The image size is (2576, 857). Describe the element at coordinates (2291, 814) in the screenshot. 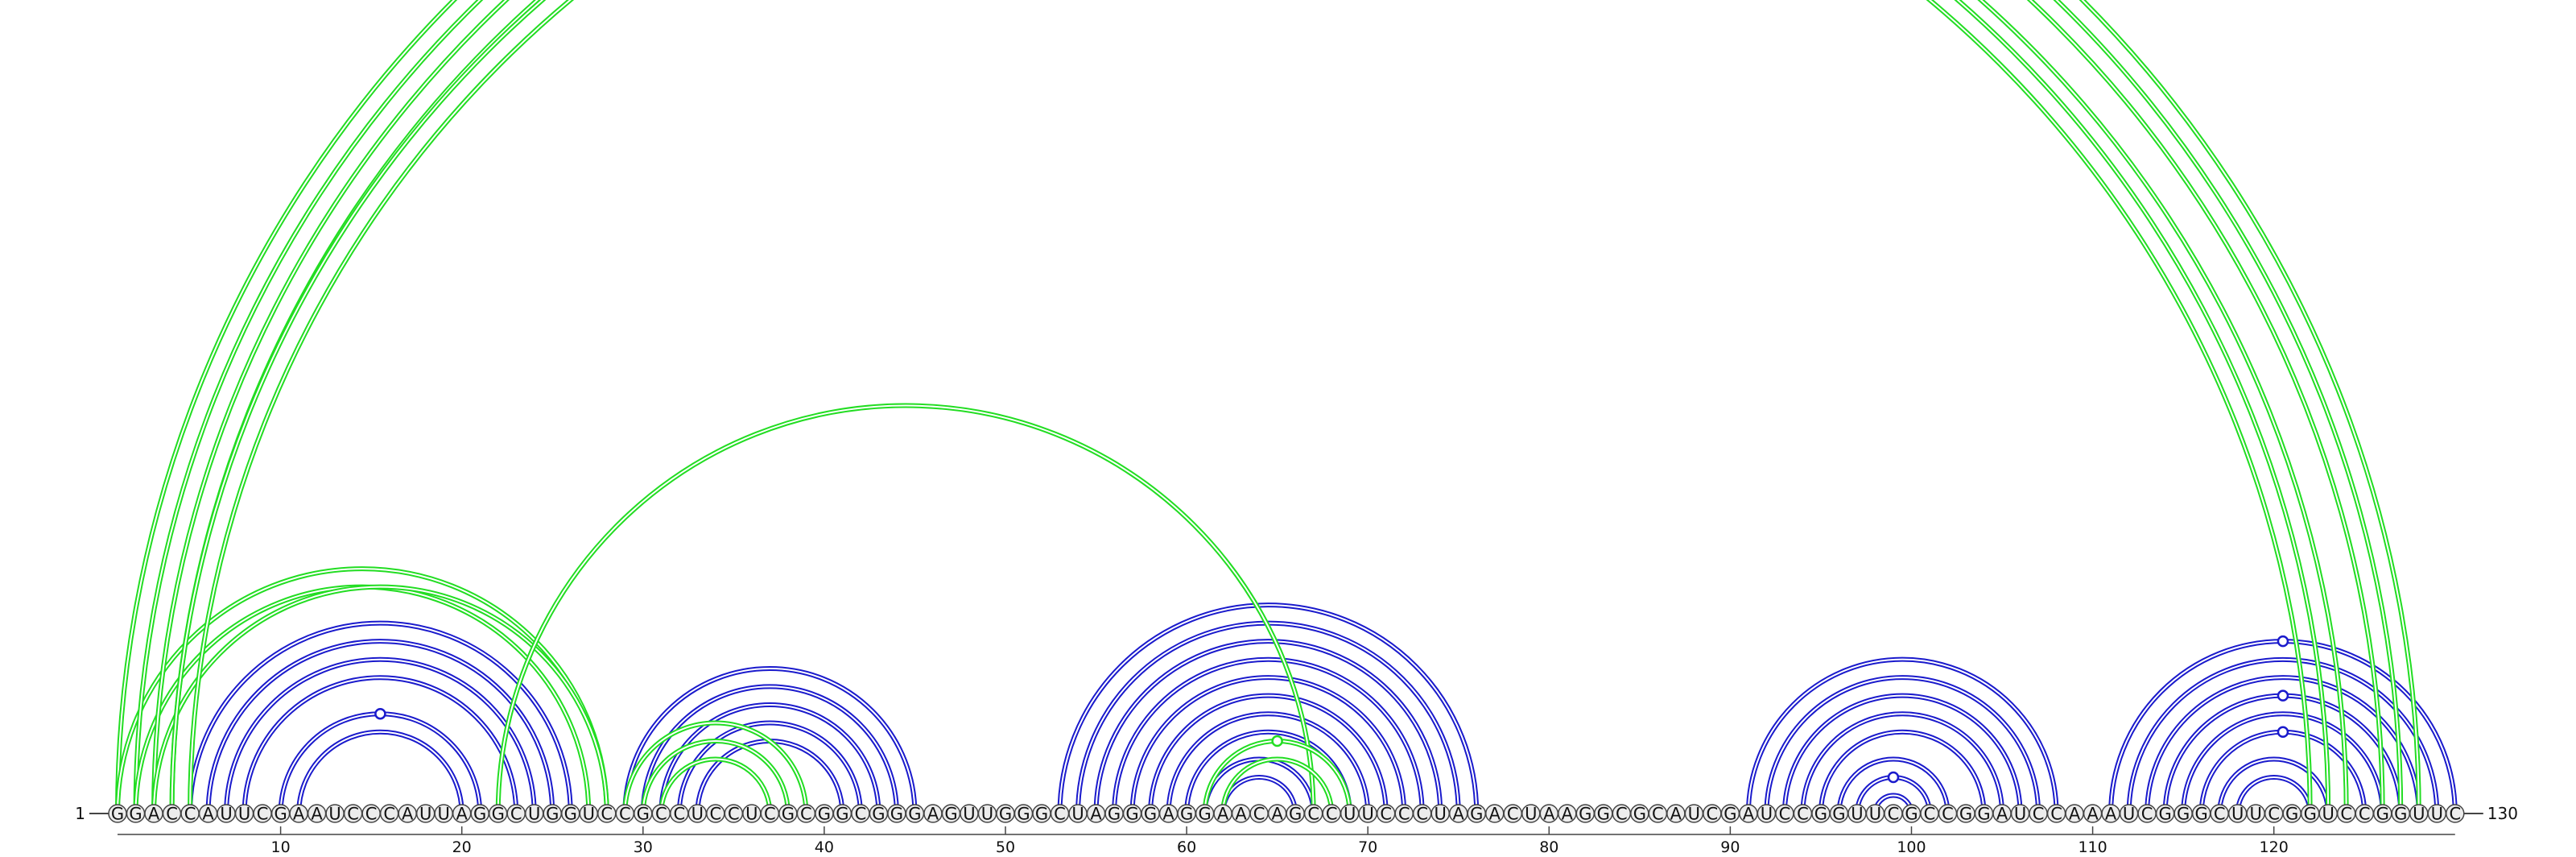

I see `nucleotide-121: G` at that location.